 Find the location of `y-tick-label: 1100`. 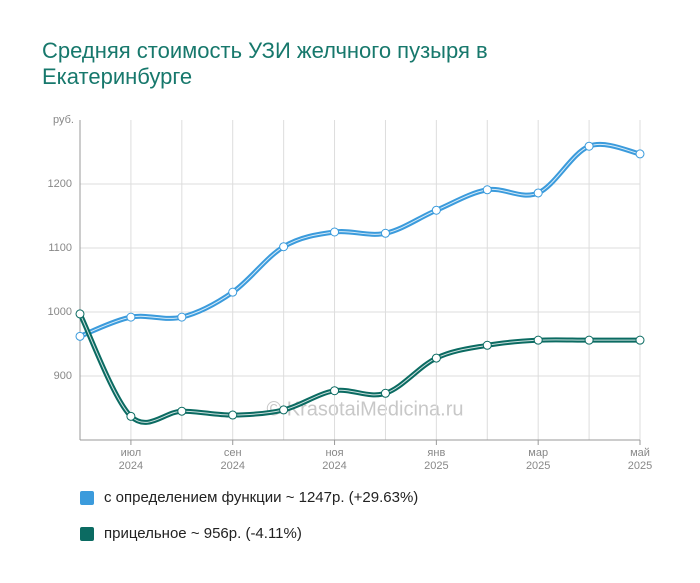

y-tick-label: 1100 is located at coordinates (60, 248).